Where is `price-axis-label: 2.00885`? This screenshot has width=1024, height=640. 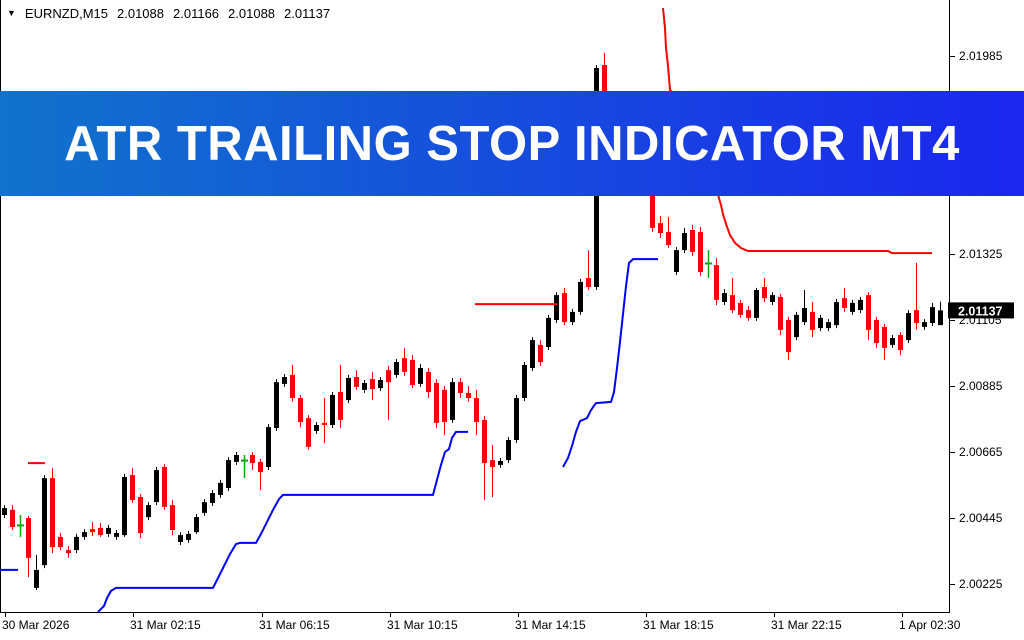 price-axis-label: 2.00885 is located at coordinates (981, 386).